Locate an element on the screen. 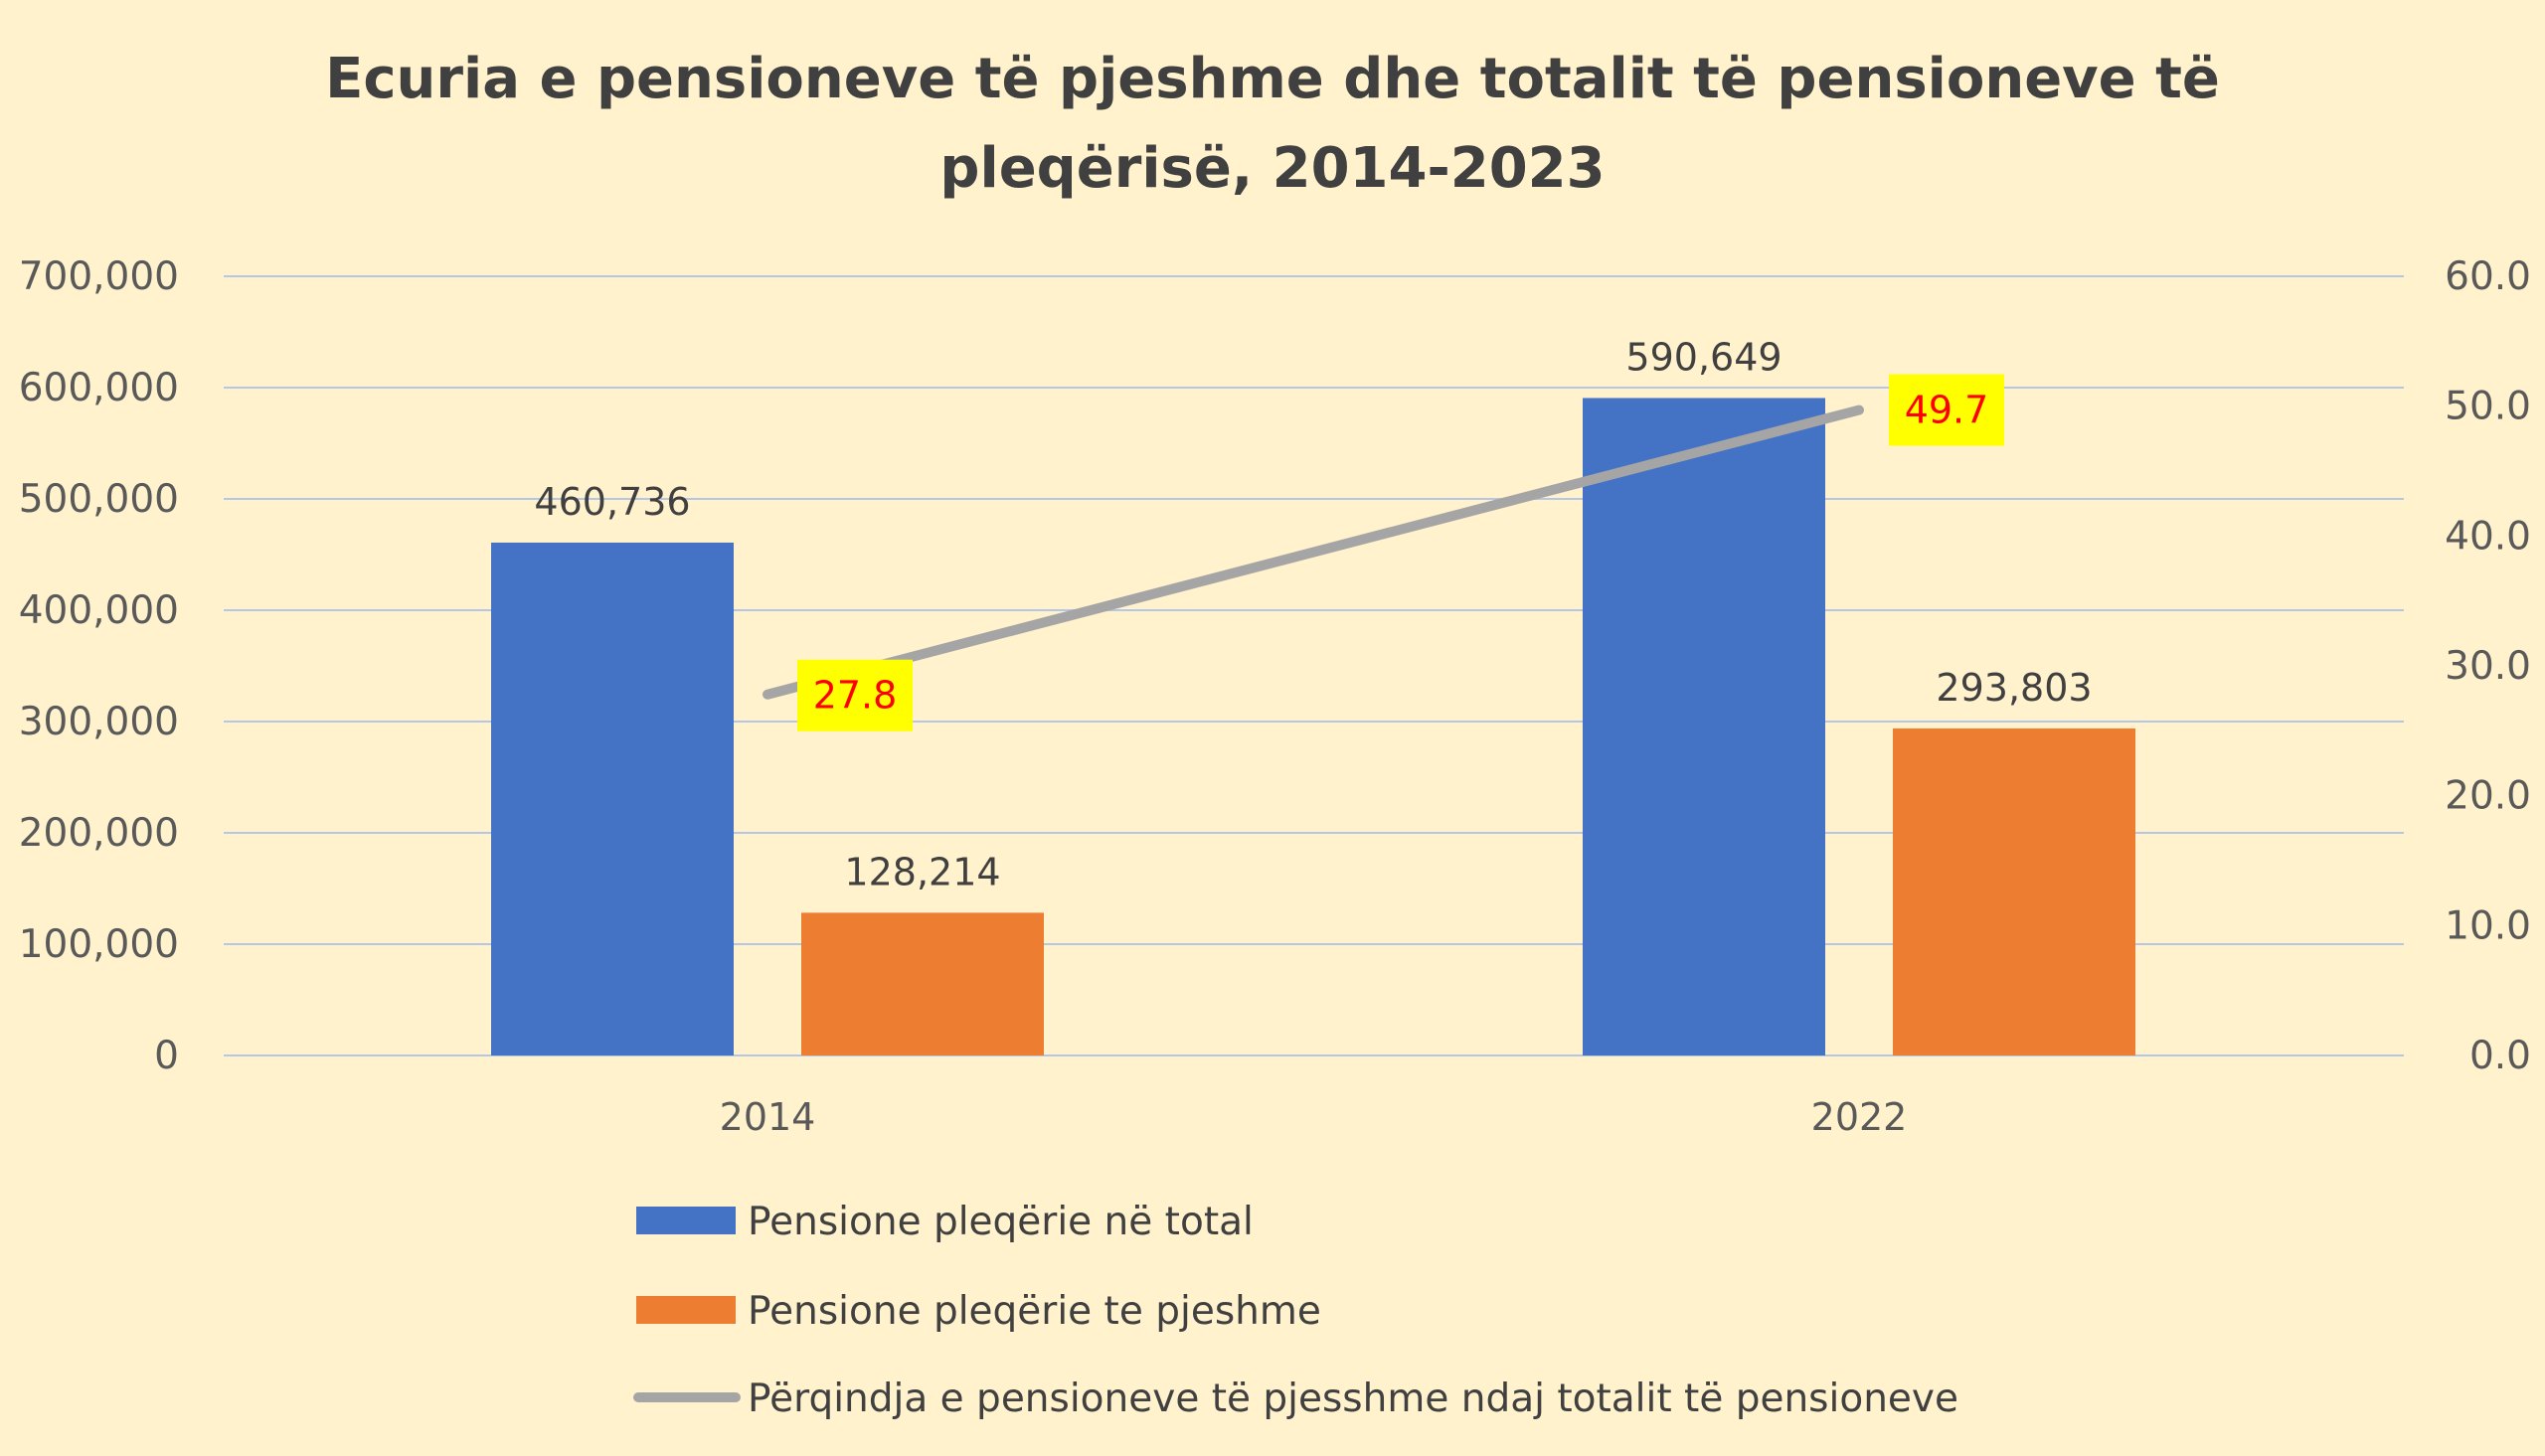  y-left-tick-label: 400,000 is located at coordinates (99, 610).